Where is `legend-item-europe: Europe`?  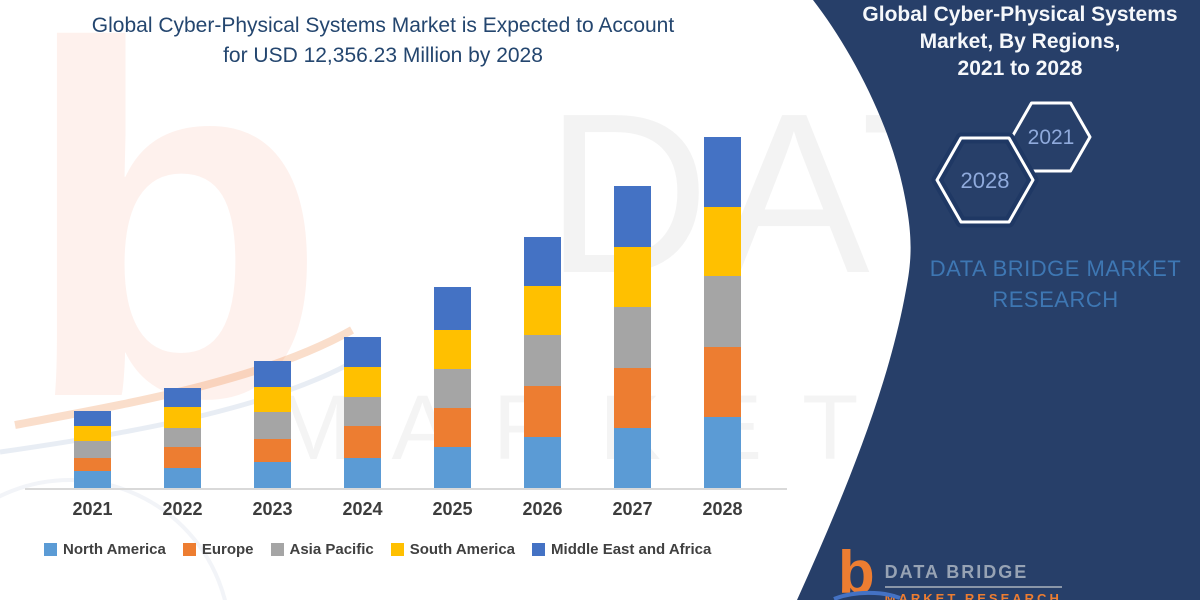
legend-item-europe: Europe is located at coordinates (218, 549).